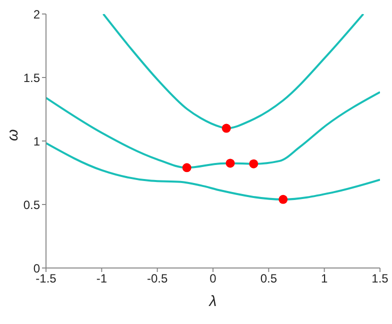  Describe the element at coordinates (380, 279) in the screenshot. I see `x-tick-label: 1.5` at that location.